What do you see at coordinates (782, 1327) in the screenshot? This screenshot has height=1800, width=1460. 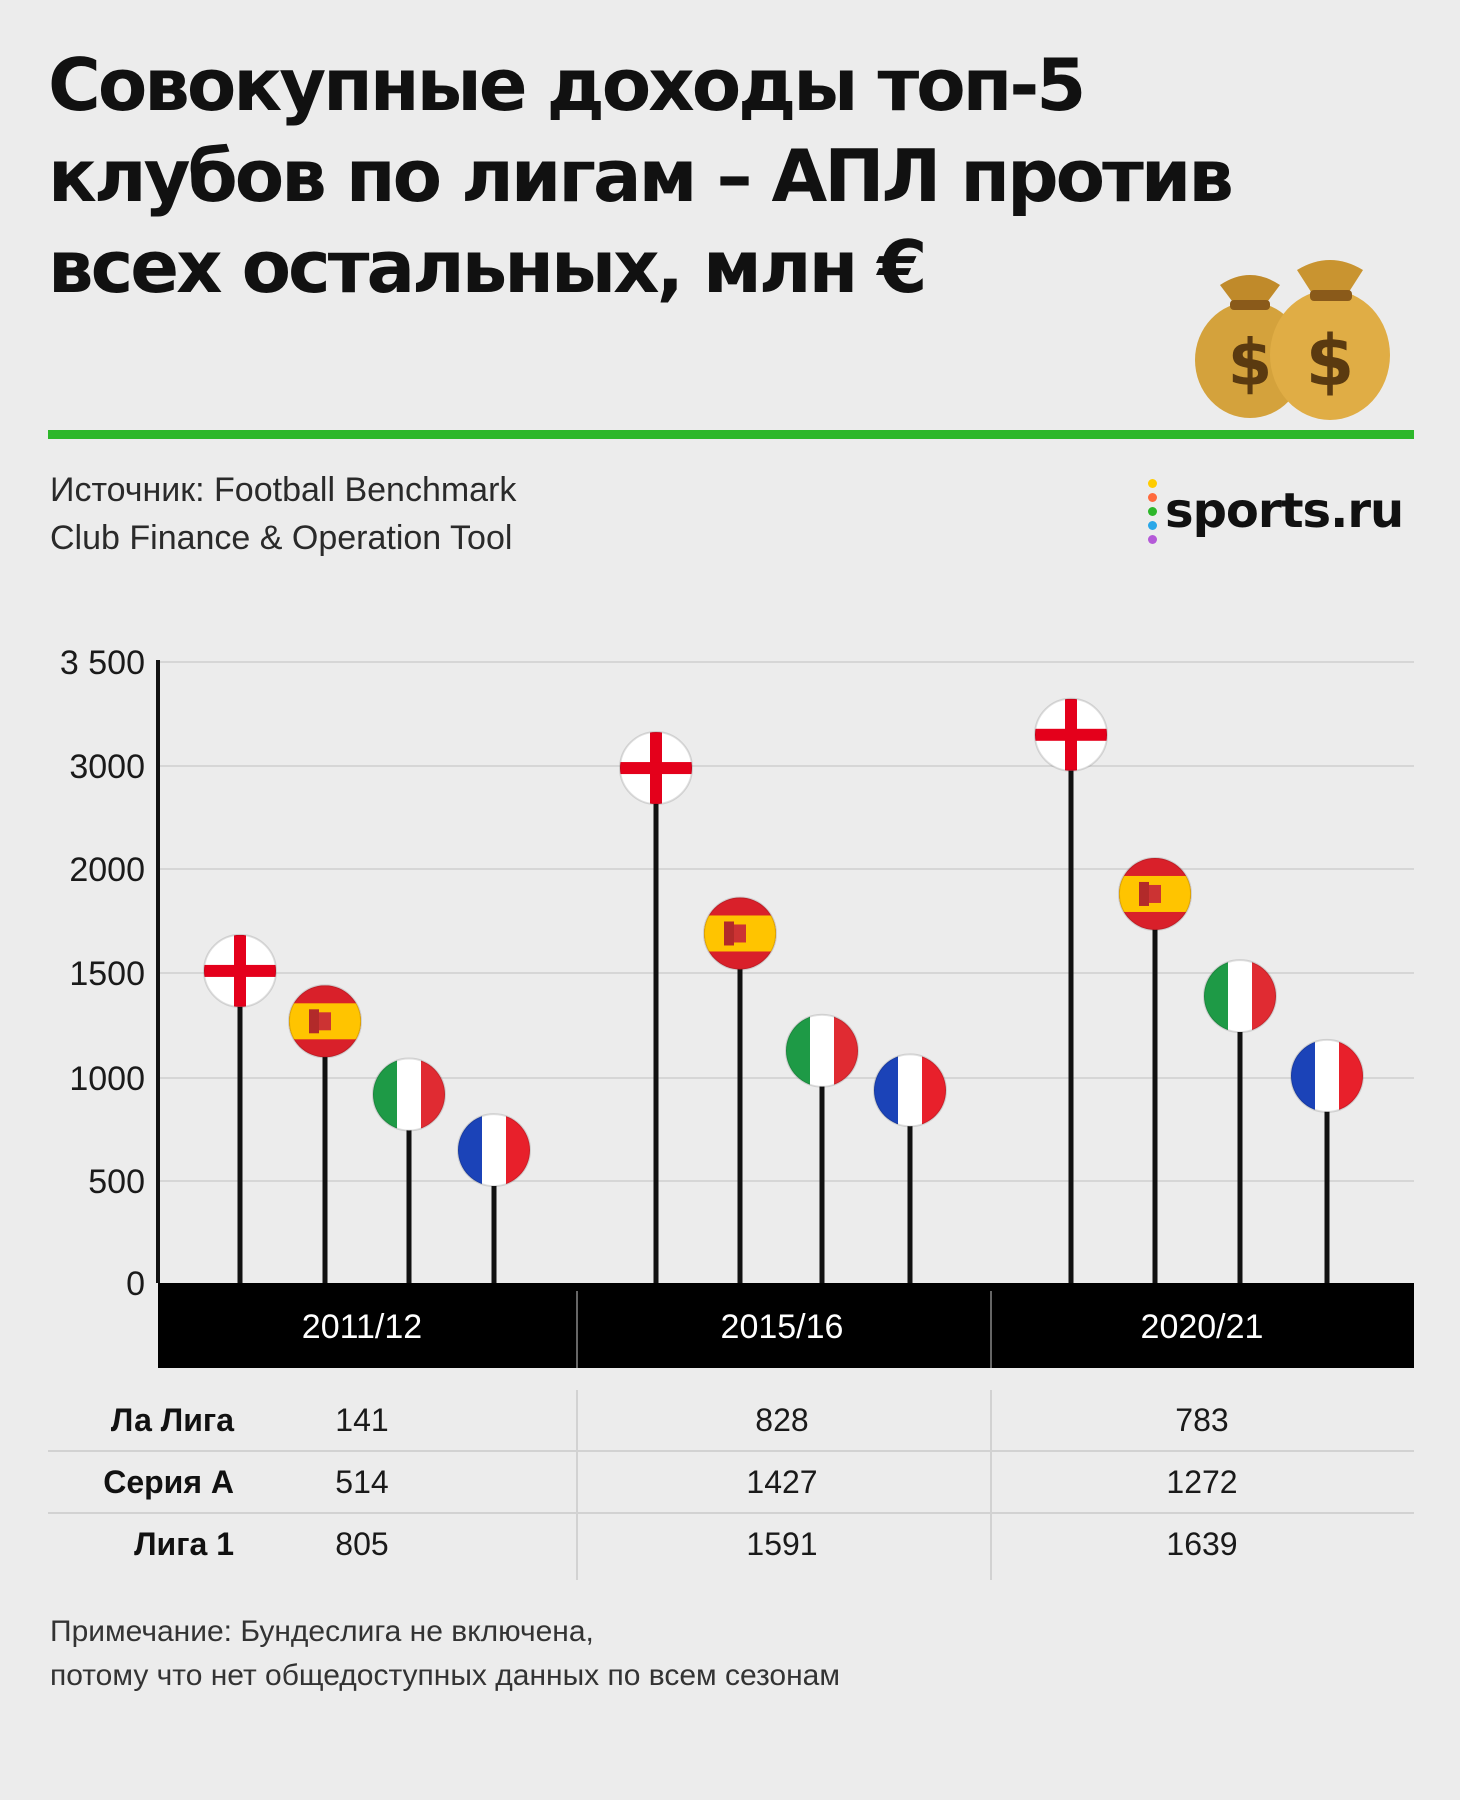 I see `season-label: 2015/16` at bounding box center [782, 1327].